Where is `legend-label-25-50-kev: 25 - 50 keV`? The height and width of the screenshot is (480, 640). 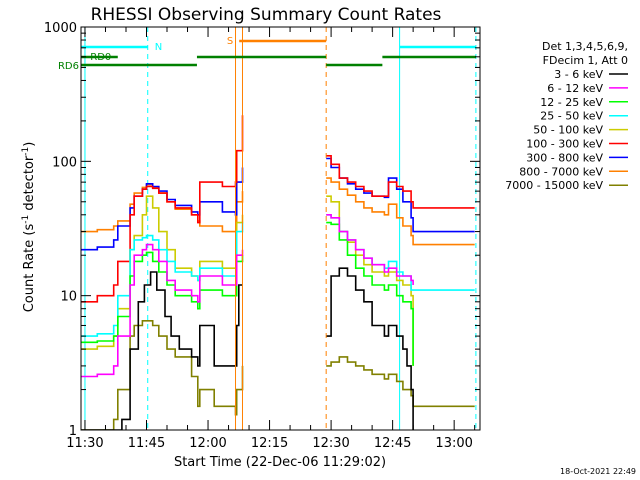
legend-label-25-50-kev: 25 - 50 keV is located at coordinates (571, 116).